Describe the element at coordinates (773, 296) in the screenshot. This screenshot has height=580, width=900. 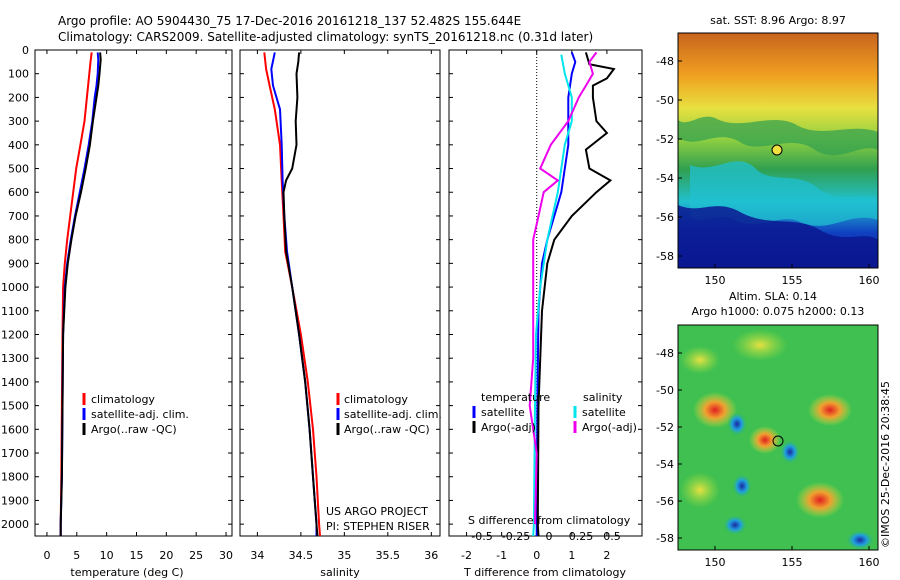
I see `sla-map-title-line1: Altim. SLA: 0.14` at that location.